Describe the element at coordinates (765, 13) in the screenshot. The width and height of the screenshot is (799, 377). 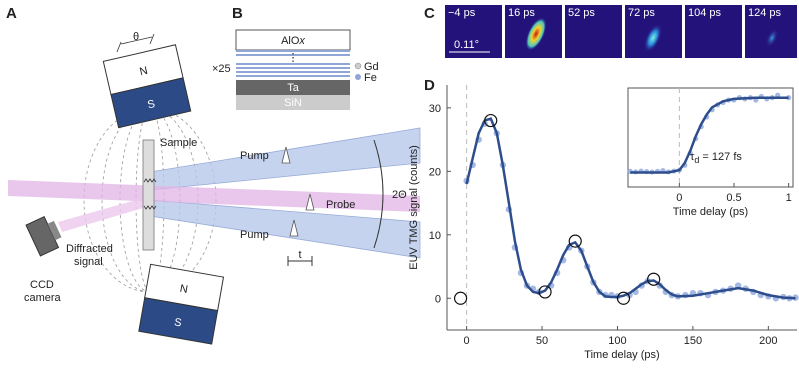
I see `snapshot-label: 124 ps` at that location.